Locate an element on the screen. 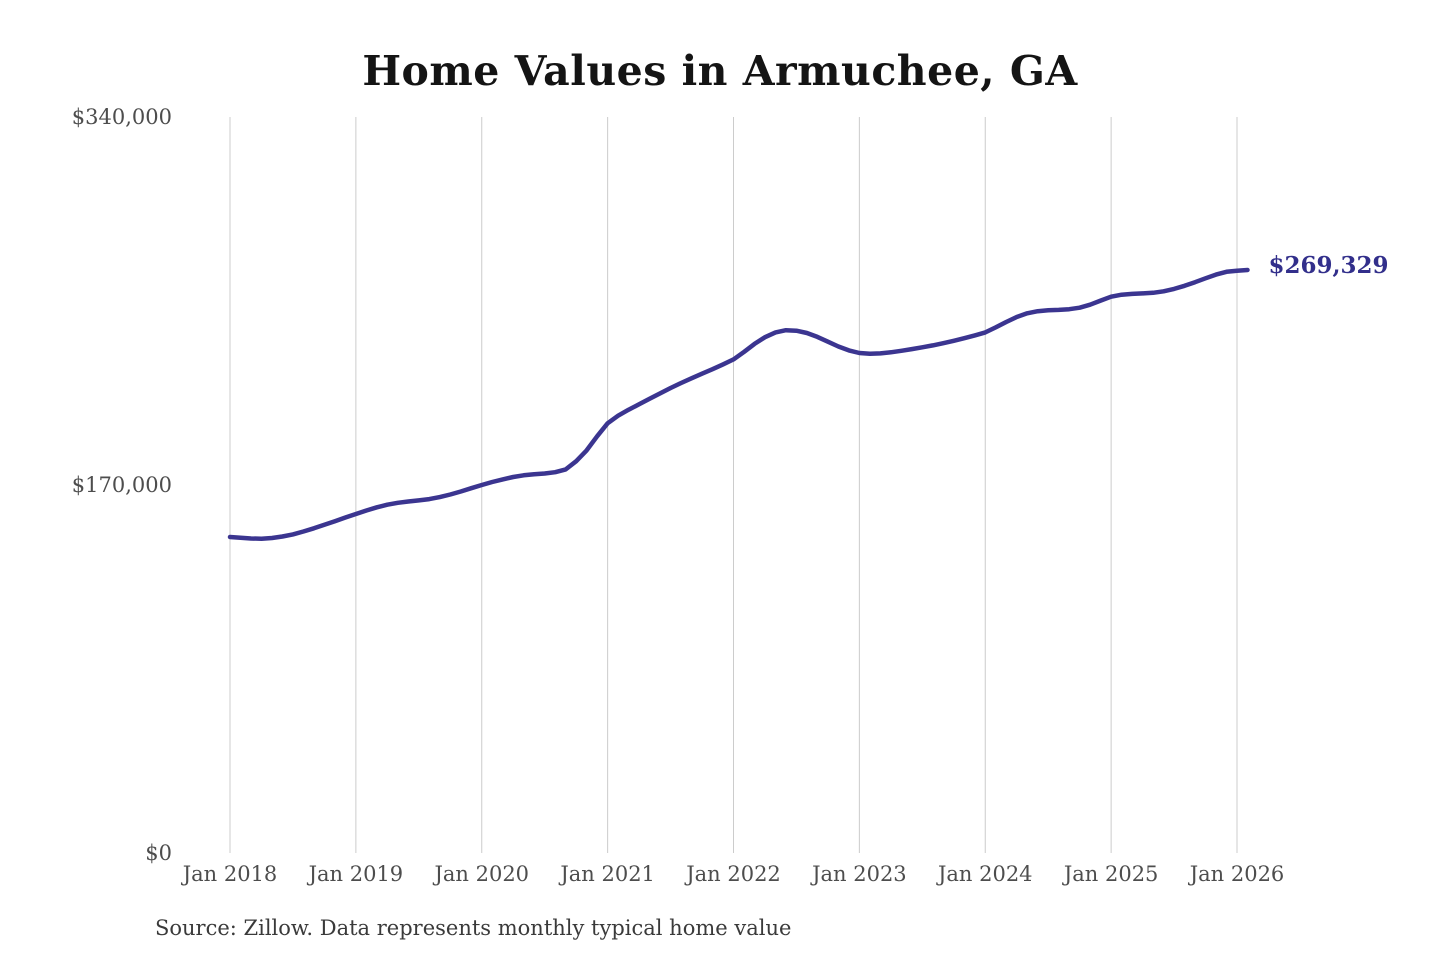 This screenshot has width=1440, height=960. x-axis-tick-label: Jan 2020 is located at coordinates (480, 874).